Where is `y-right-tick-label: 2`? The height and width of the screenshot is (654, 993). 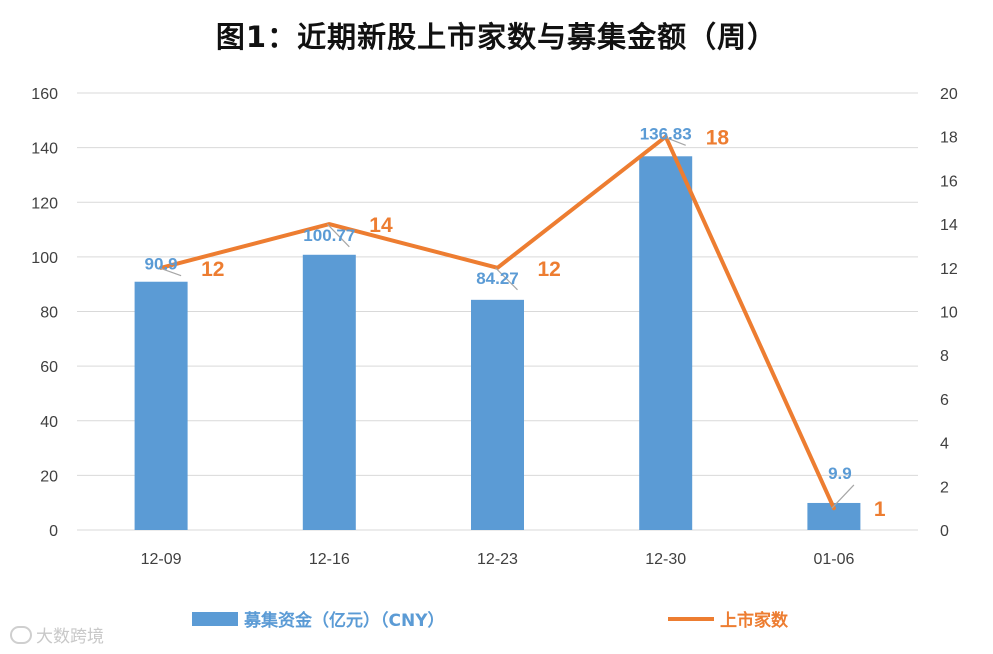
y-right-tick-label: 2 is located at coordinates (944, 487).